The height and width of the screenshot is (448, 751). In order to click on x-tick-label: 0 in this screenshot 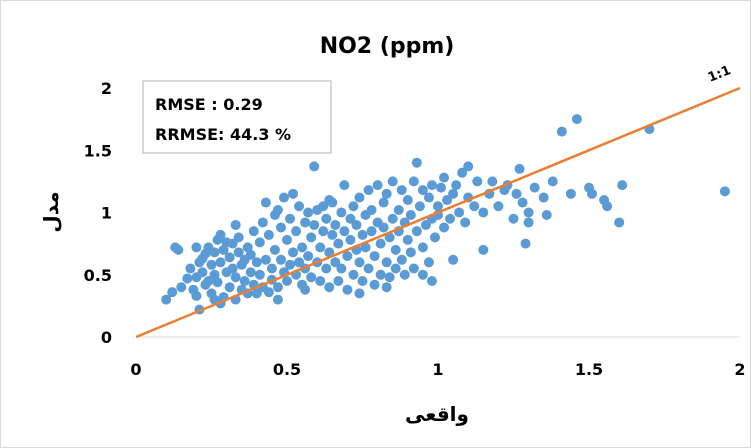, I will do `click(135, 369)`.